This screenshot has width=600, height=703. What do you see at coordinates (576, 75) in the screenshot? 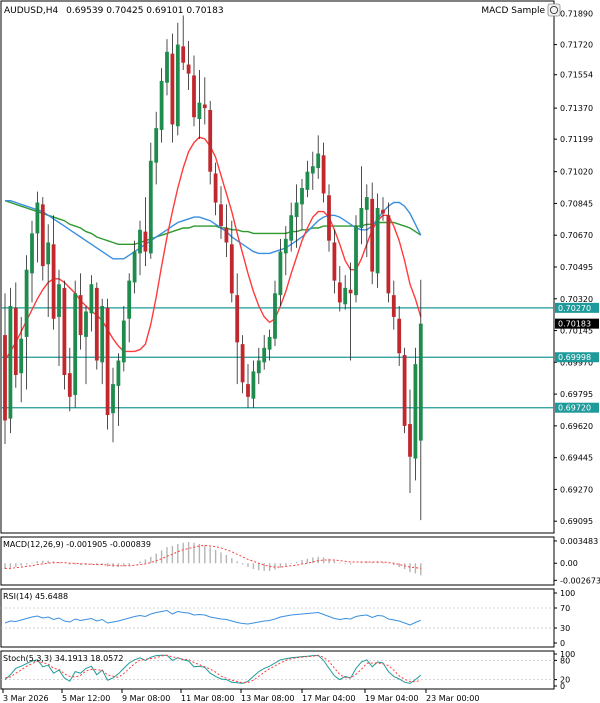
I see `price-tick-label: 0.71554` at bounding box center [576, 75].